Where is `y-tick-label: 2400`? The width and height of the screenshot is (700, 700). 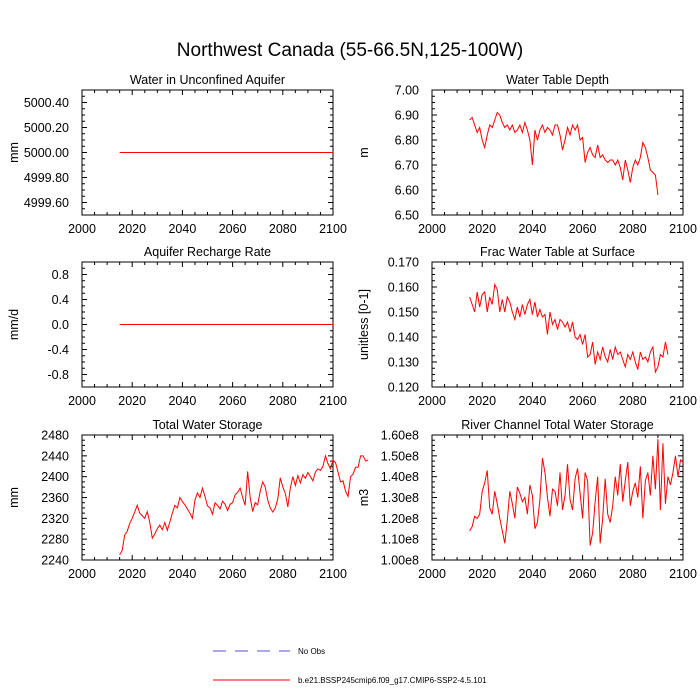 y-tick-label: 2400 is located at coordinates (55, 477).